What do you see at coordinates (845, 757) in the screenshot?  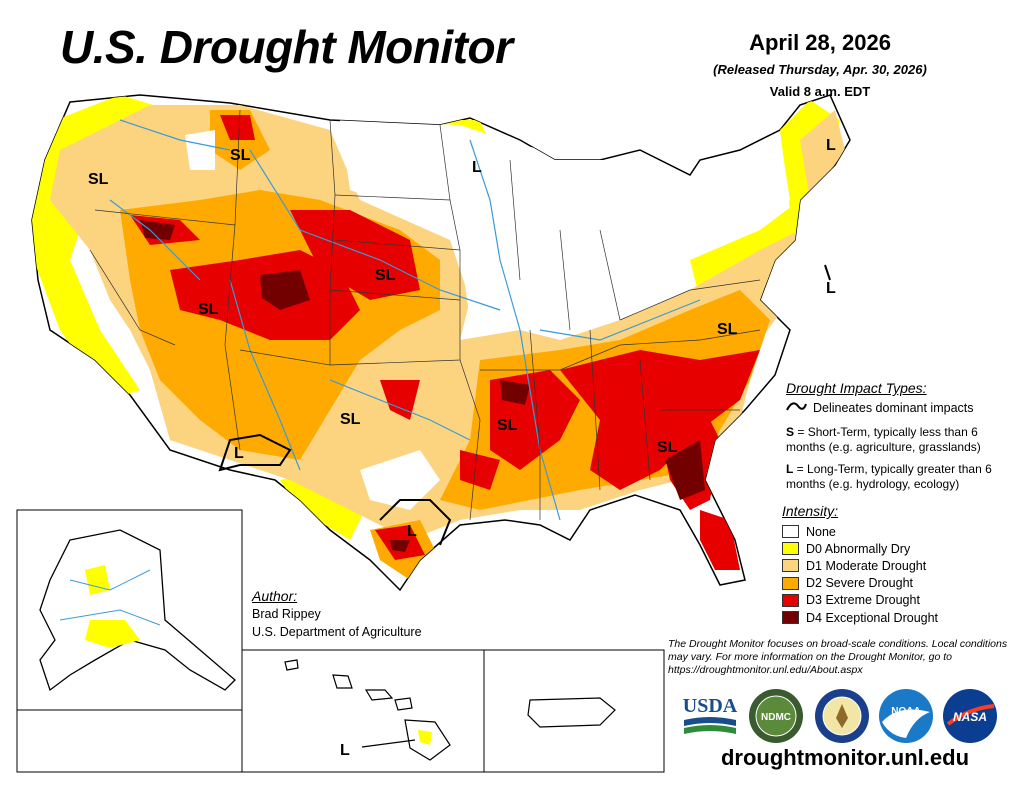 I see `website-url: droughtmonitor.unl.edu` at bounding box center [845, 757].